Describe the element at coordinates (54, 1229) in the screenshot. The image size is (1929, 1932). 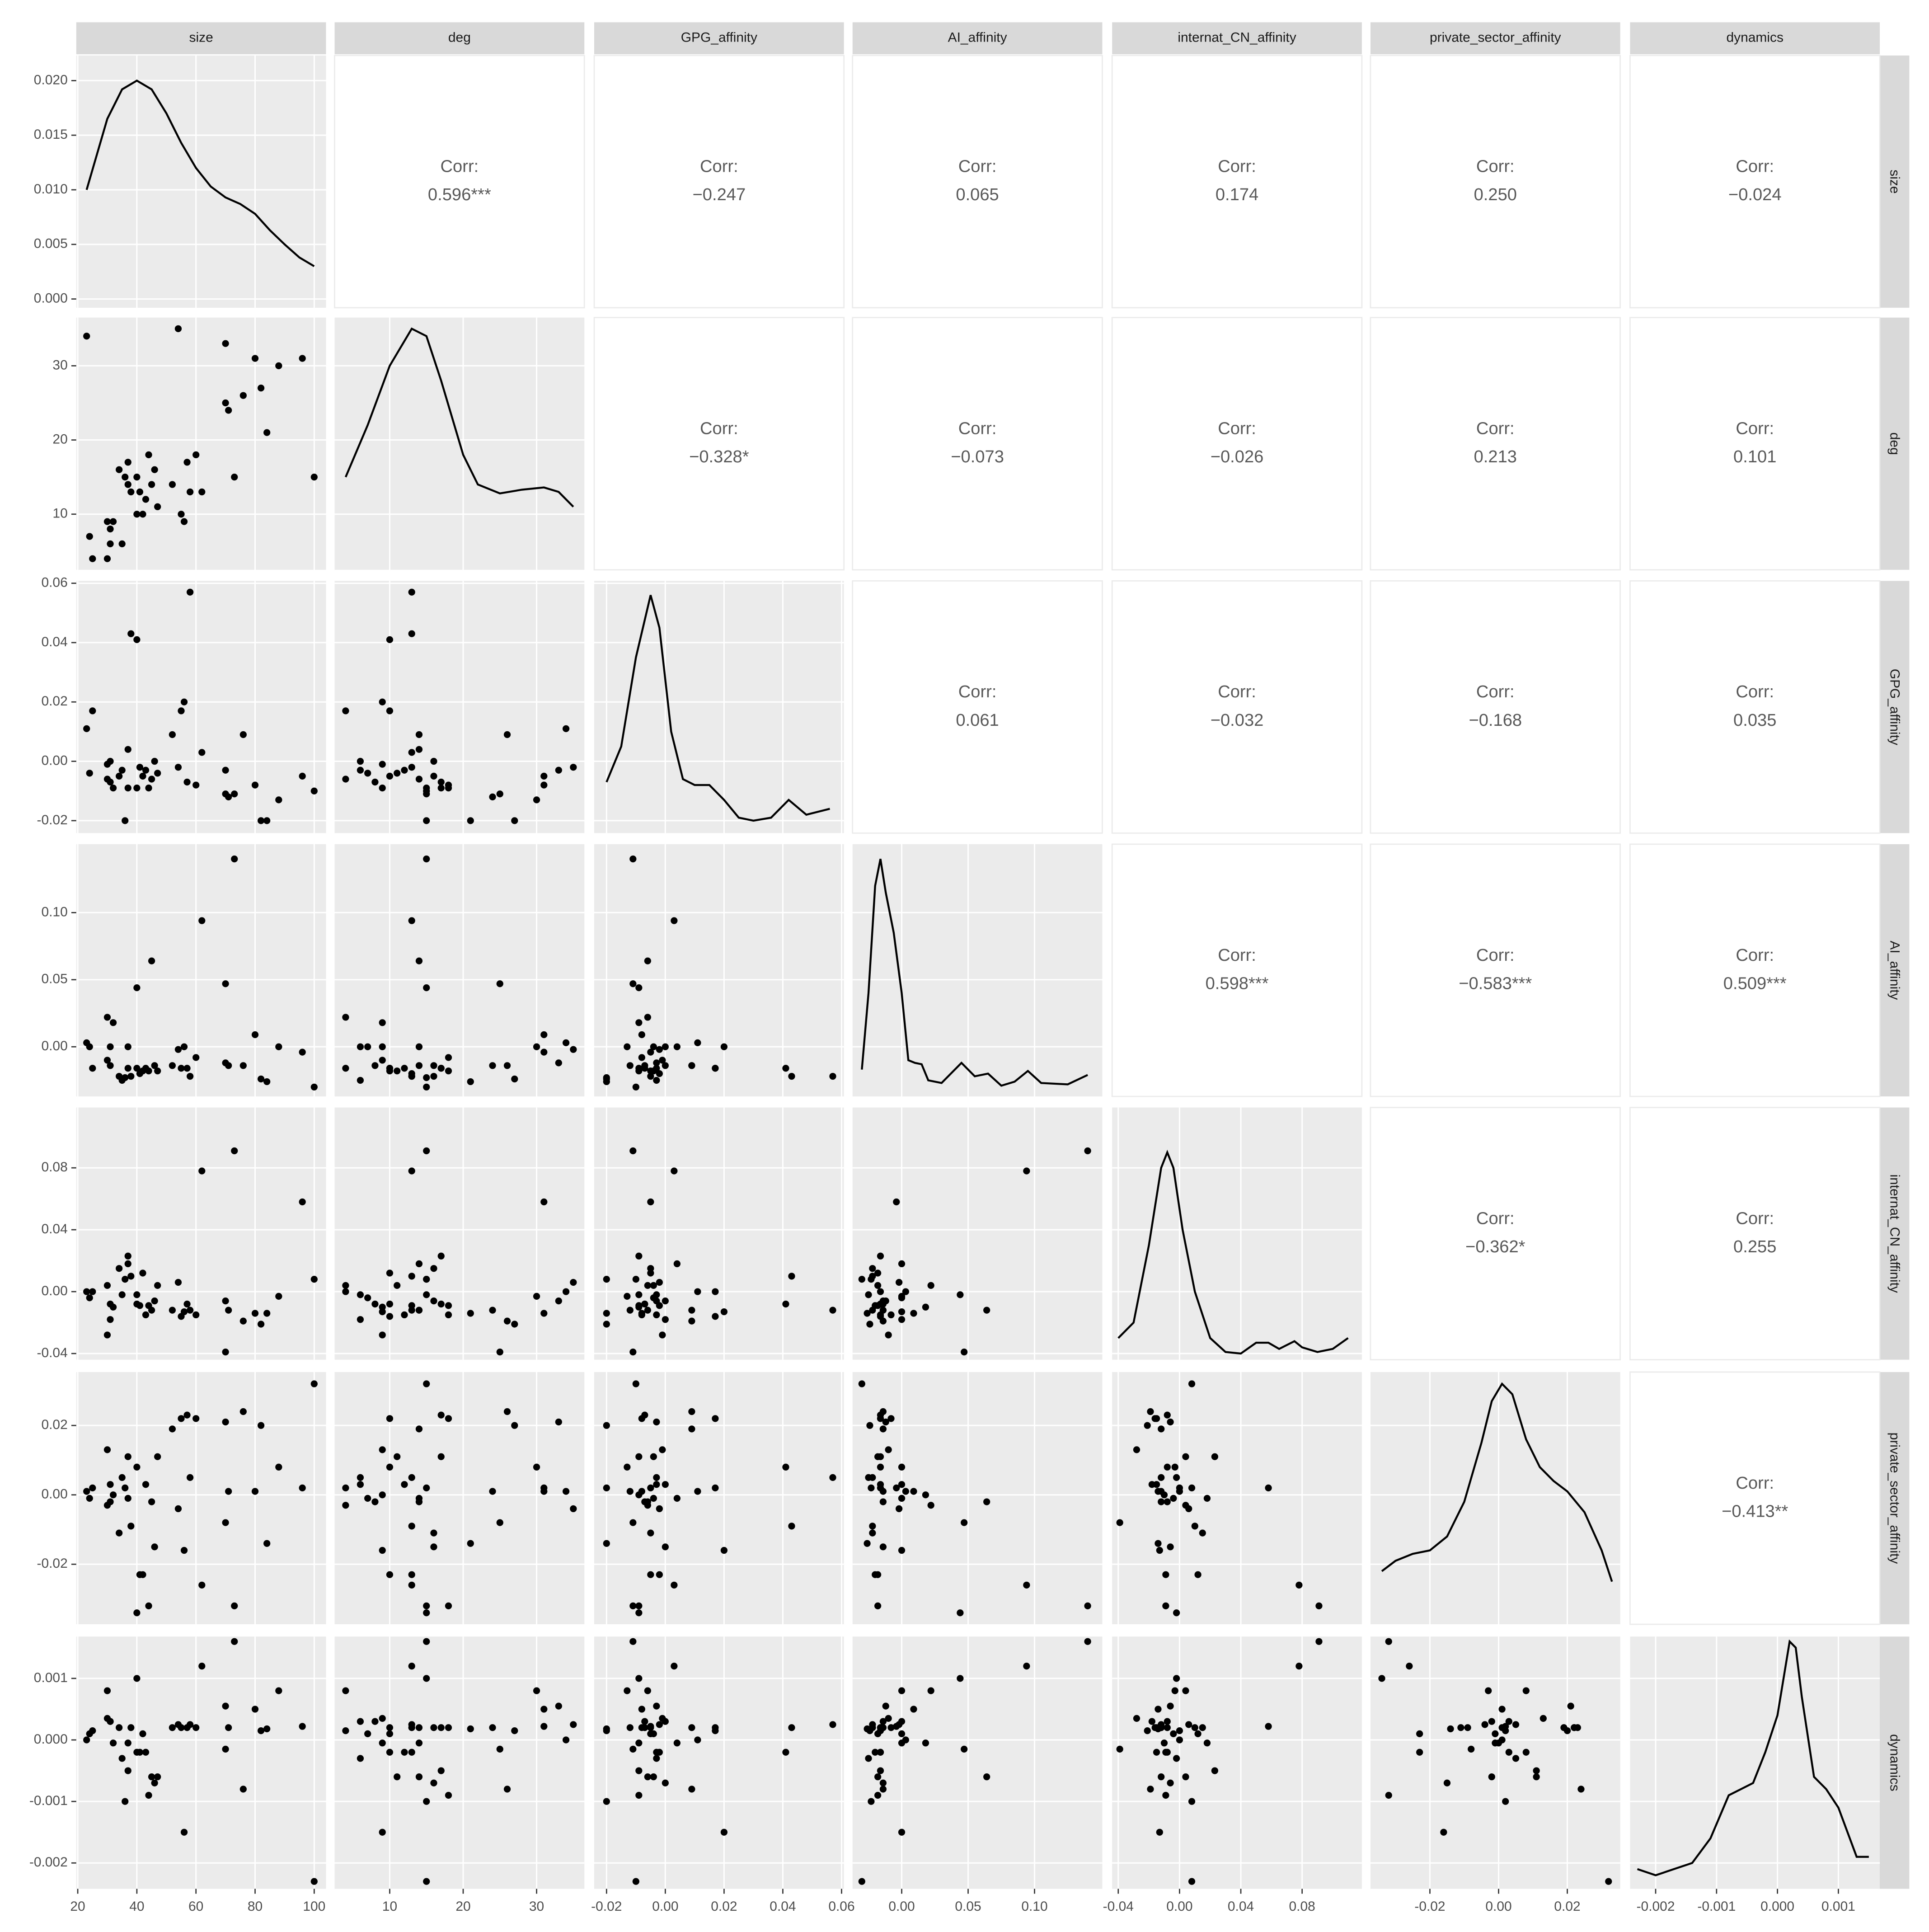
I see `y-tick-label: 0.04` at that location.